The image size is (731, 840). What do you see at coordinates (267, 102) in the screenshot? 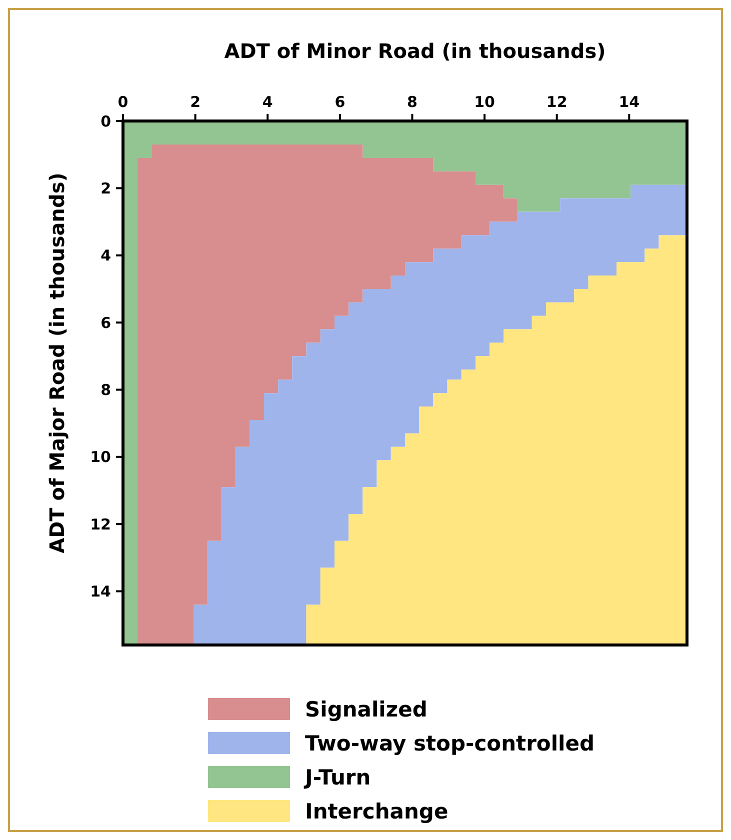
I see `x-tick-label: 4` at bounding box center [267, 102].